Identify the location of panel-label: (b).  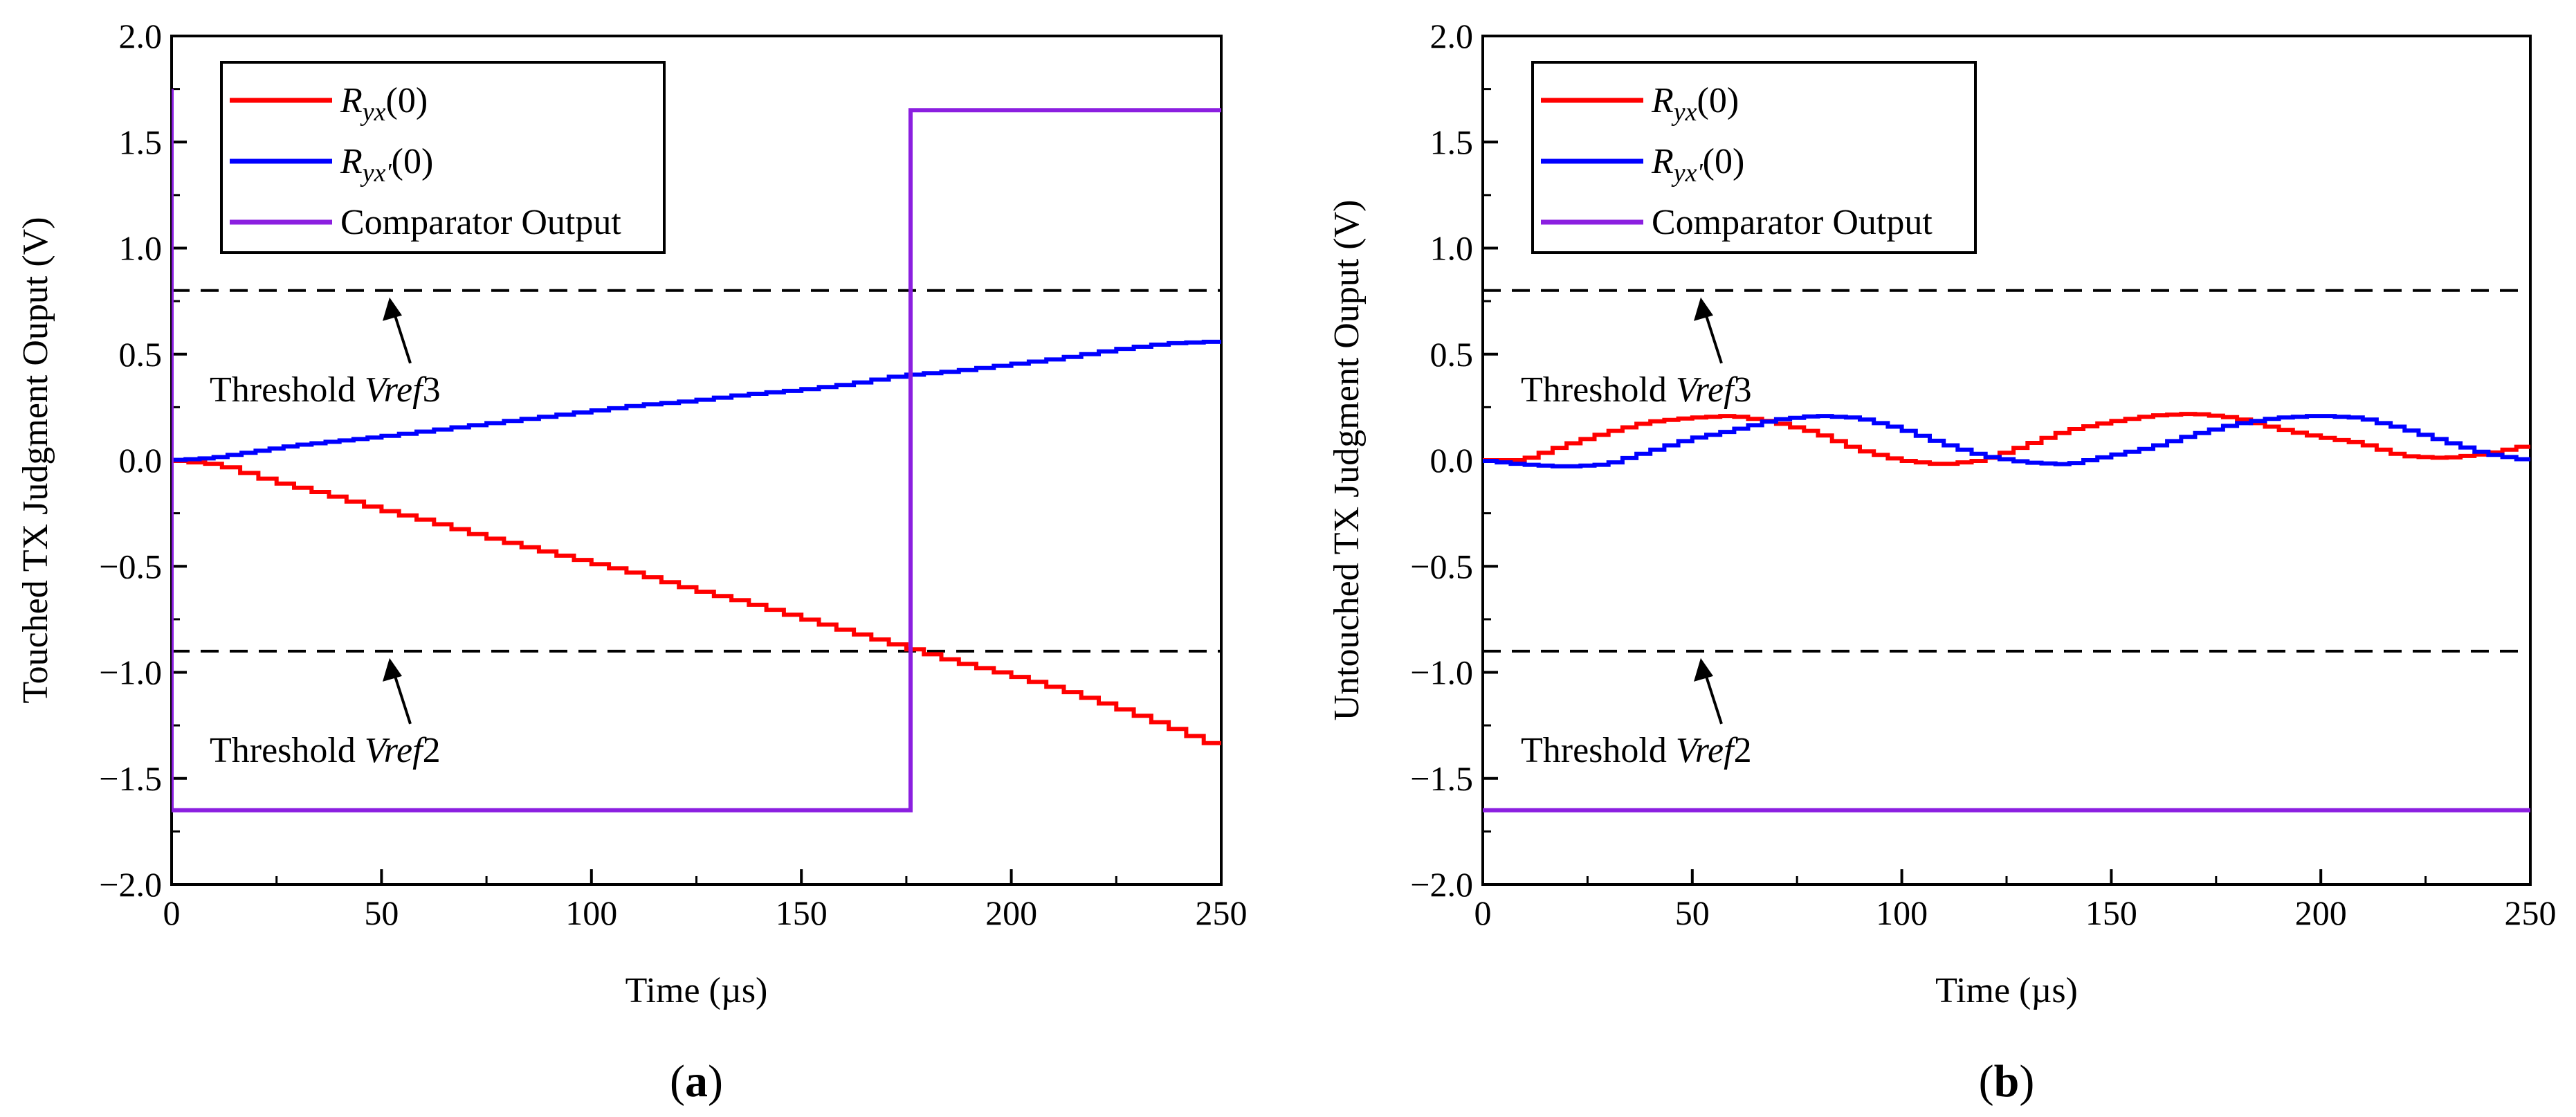
(2007, 1082).